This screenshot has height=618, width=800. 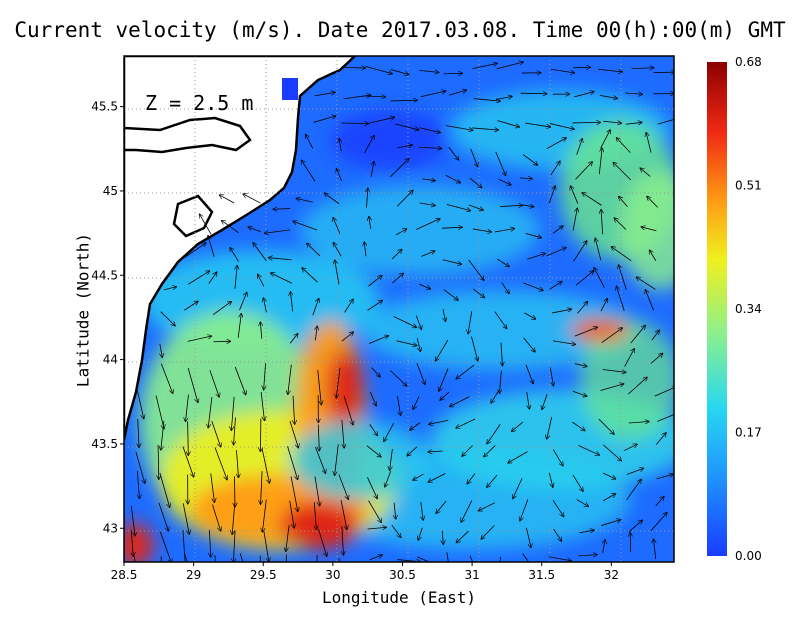 What do you see at coordinates (104, 107) in the screenshot?
I see `y-tick-label: 45.5` at bounding box center [104, 107].